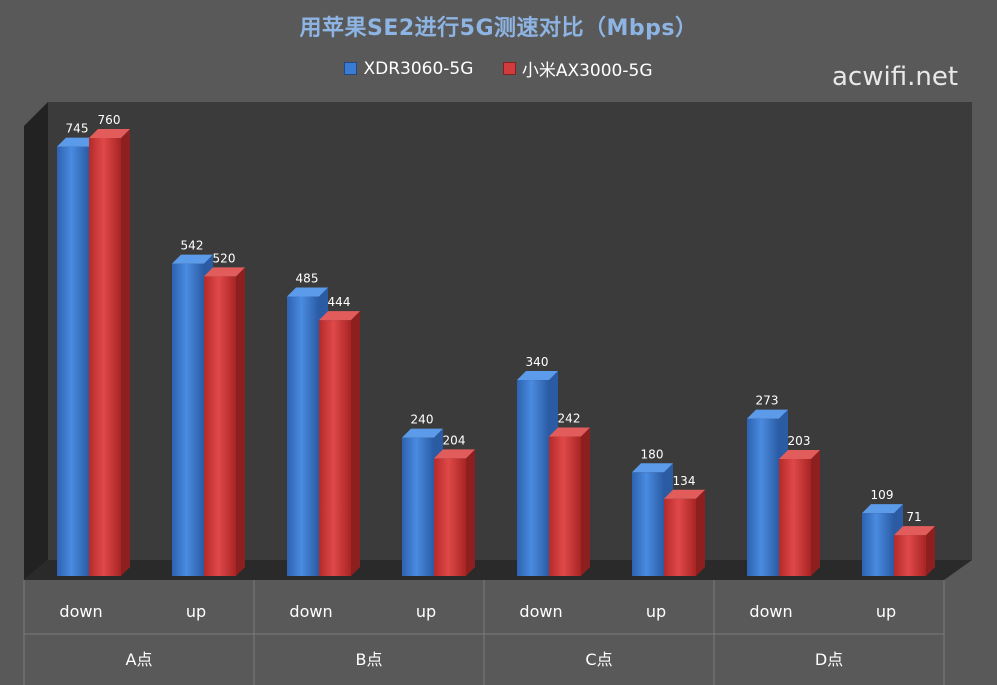 Image resolution: width=997 pixels, height=685 pixels. I want to click on legend-label-xdr: XDR3060-5G, so click(418, 68).